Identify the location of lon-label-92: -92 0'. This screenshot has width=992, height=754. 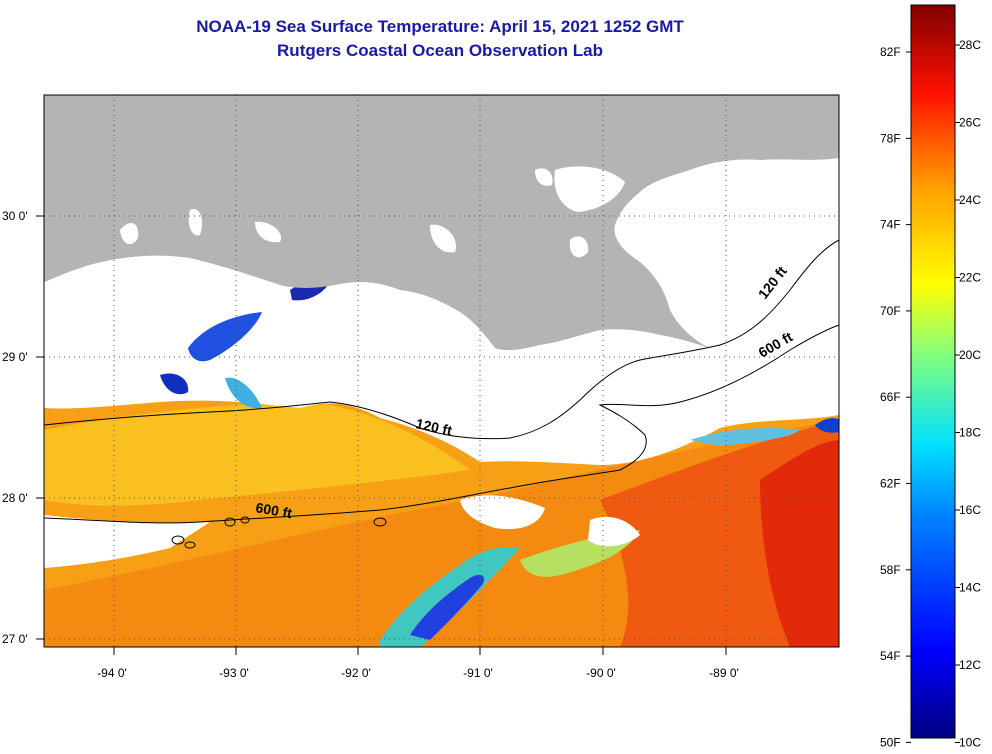
(356, 673).